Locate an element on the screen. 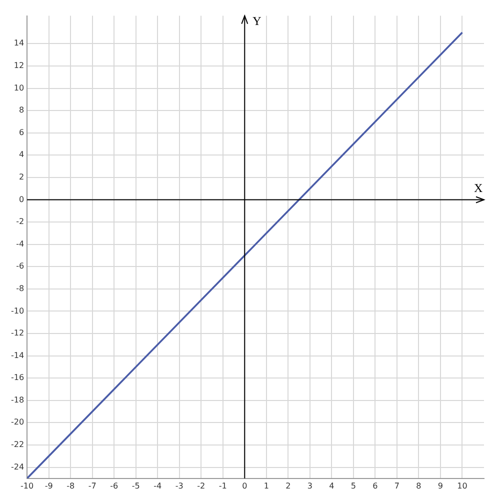 The width and height of the screenshot is (500, 502). x-tick-label: 5 is located at coordinates (353, 485).